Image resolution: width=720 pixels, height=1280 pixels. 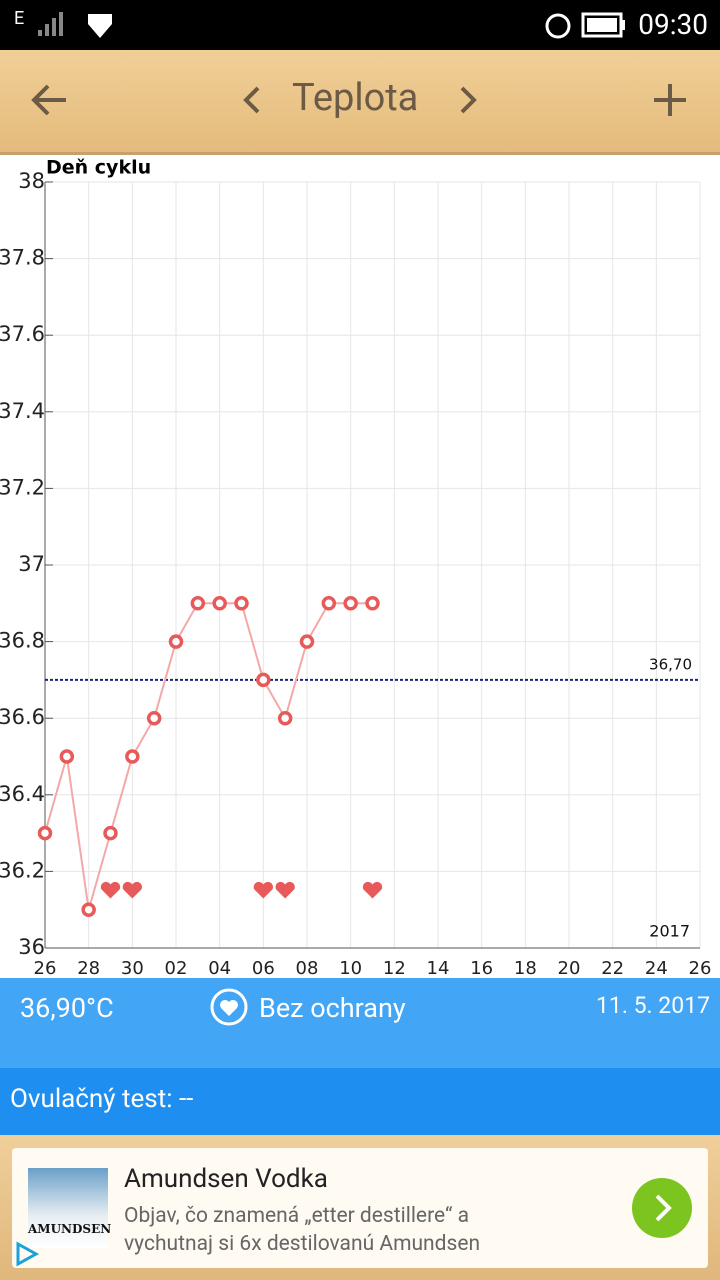 I want to click on ad-text: Objav, čo znamená „etter destillere“ a, so click(x=297, y=1216).